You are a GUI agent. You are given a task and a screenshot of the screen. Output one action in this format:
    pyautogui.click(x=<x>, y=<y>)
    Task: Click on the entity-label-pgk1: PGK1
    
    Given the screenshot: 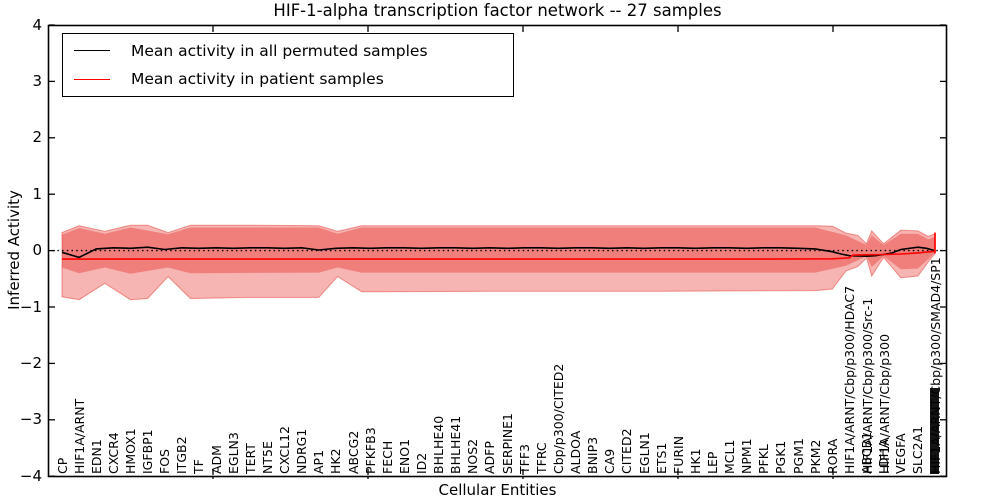 What is the action you would take?
    pyautogui.click(x=781, y=457)
    